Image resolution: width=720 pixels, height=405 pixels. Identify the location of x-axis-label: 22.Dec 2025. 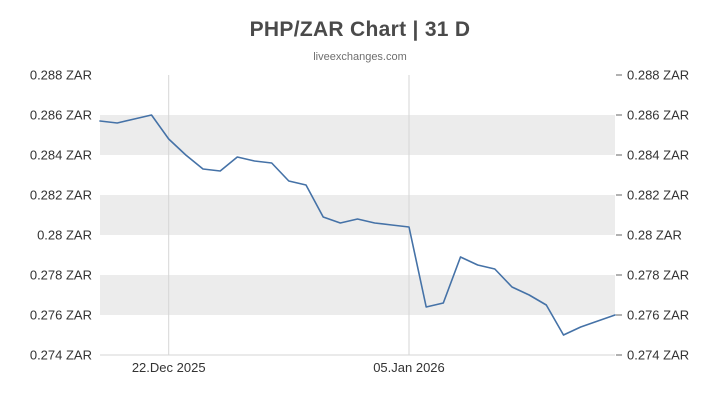
(169, 367).